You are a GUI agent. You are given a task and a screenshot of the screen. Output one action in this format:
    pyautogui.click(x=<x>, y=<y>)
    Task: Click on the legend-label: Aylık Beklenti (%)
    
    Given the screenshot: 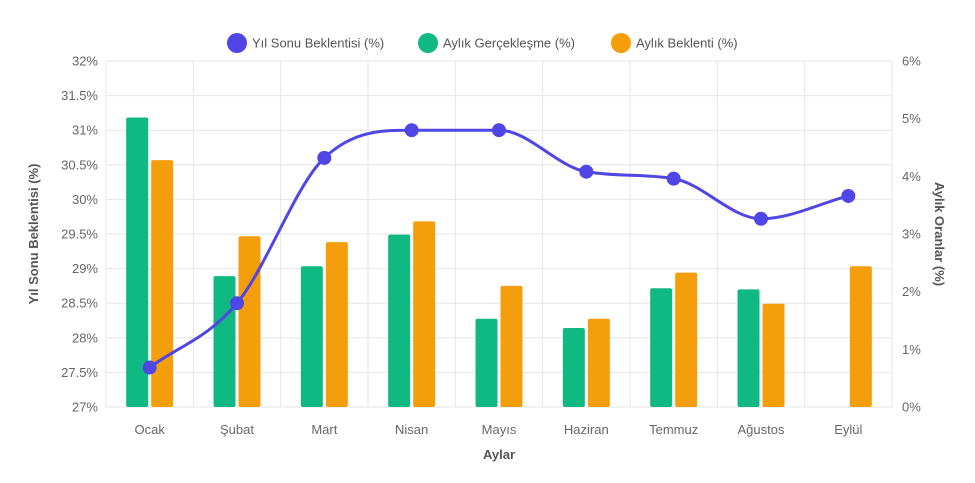 What is the action you would take?
    pyautogui.click(x=687, y=43)
    